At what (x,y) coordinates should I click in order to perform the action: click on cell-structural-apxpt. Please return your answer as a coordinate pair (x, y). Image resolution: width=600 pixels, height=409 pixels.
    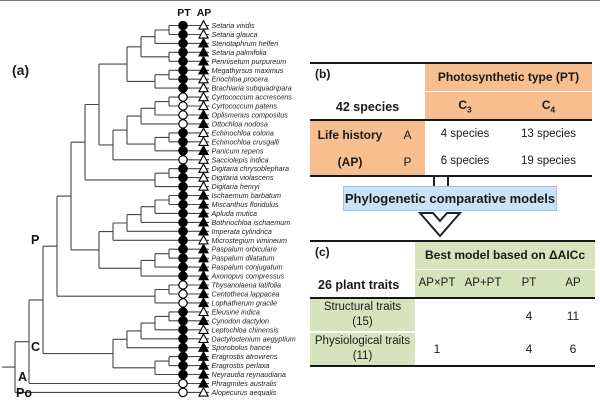
    Looking at the image, I should click on (437, 315).